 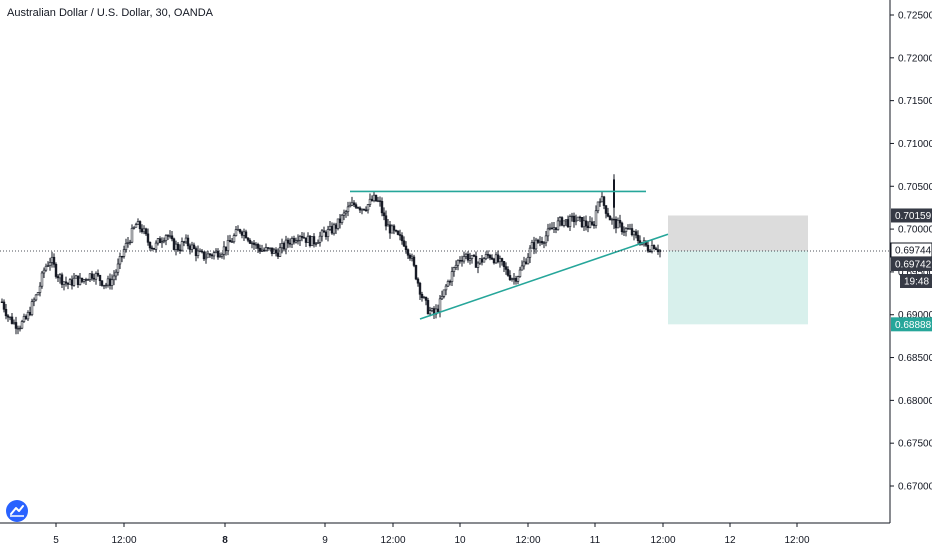 What do you see at coordinates (915, 187) in the screenshot?
I see `price-tick-label: 0.70500` at bounding box center [915, 187].